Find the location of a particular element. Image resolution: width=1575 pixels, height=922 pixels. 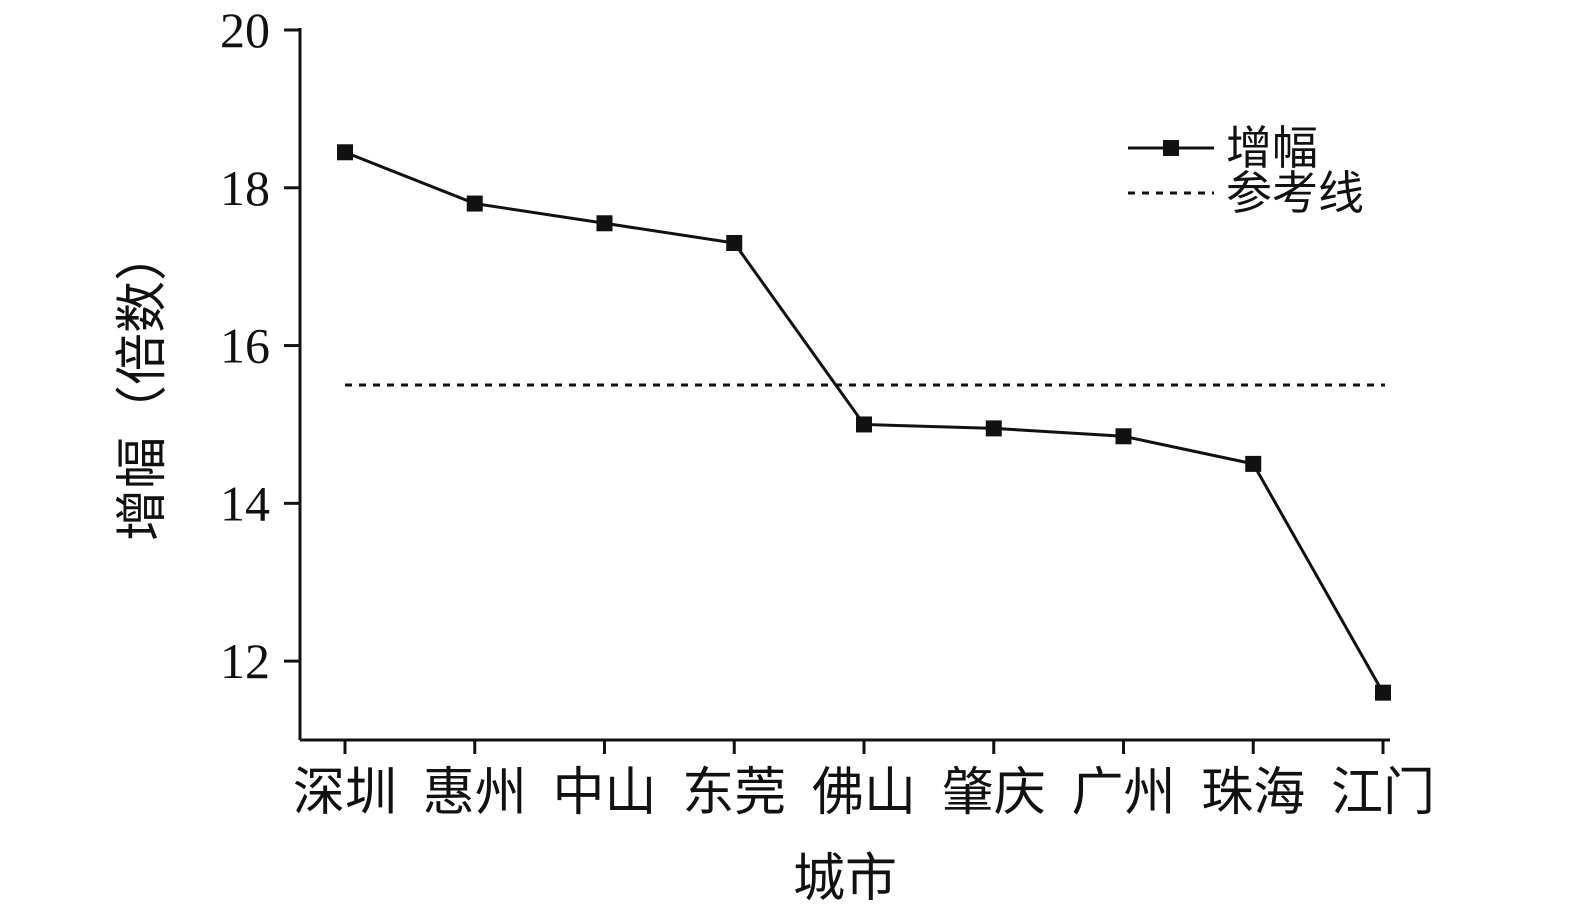

y-tick-label: 12 is located at coordinates (245, 661).